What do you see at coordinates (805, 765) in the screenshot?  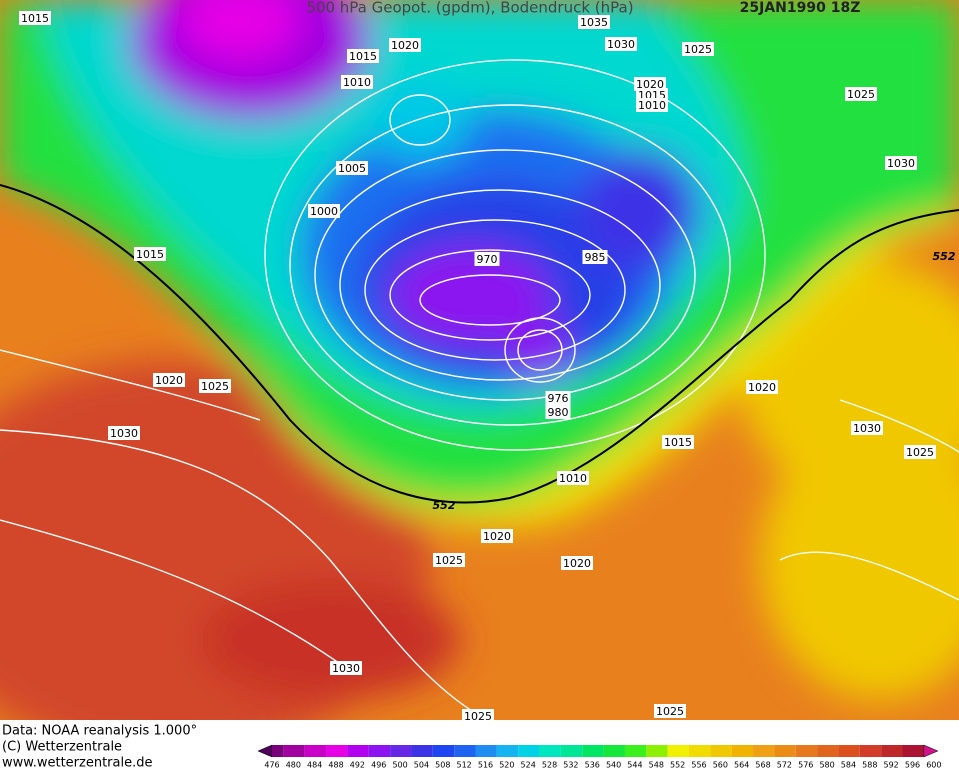 I see `colorbar-label: 576` at bounding box center [805, 765].